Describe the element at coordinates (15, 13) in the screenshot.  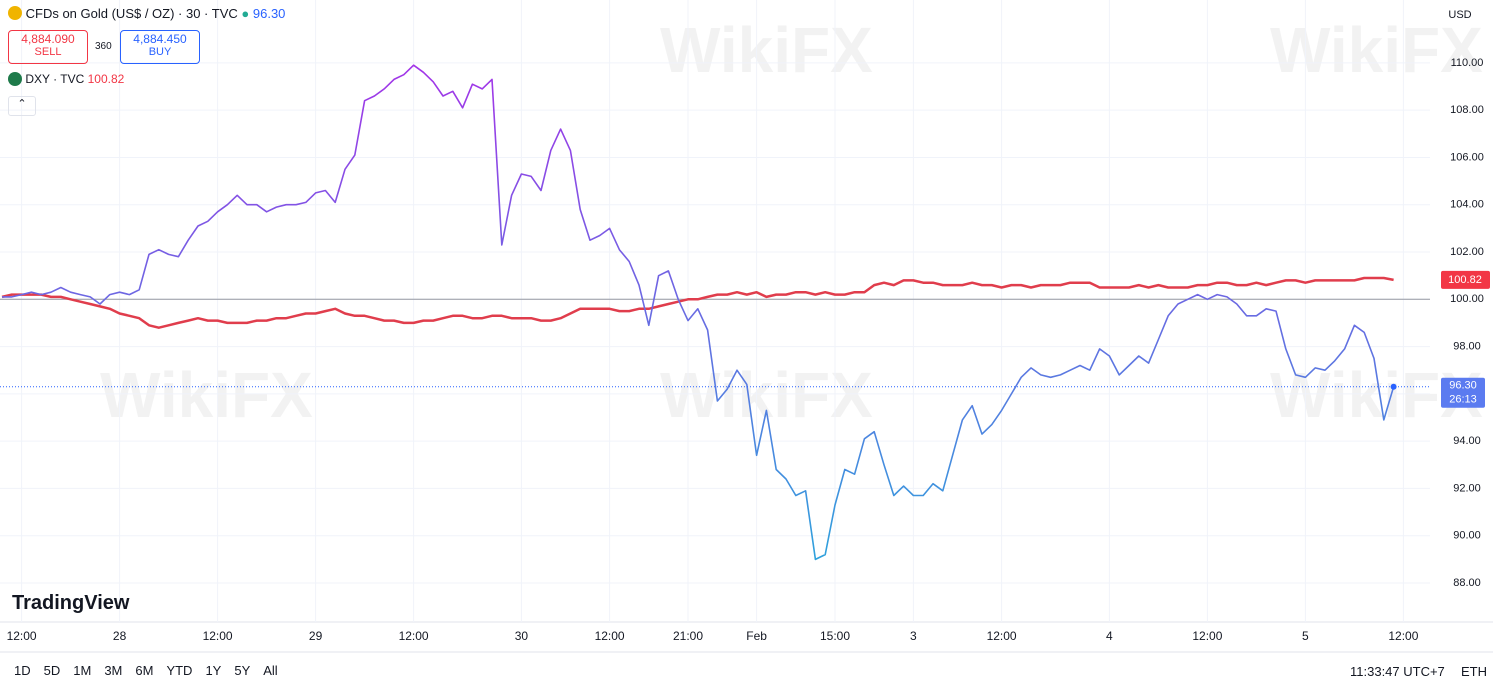
I see `gold-icon` at that location.